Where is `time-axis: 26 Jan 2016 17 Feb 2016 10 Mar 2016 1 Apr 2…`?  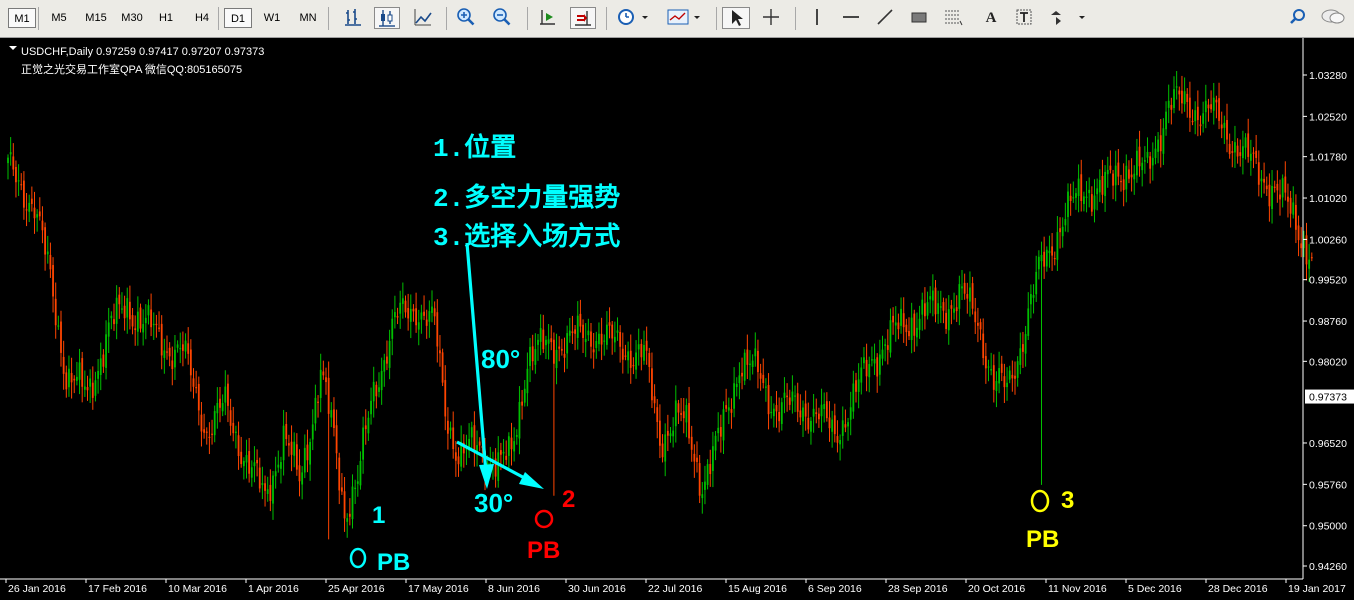 time-axis: 26 Jan 2016 17 Feb 2016 10 Mar 2016 1 Apr 2… is located at coordinates (675, 587).